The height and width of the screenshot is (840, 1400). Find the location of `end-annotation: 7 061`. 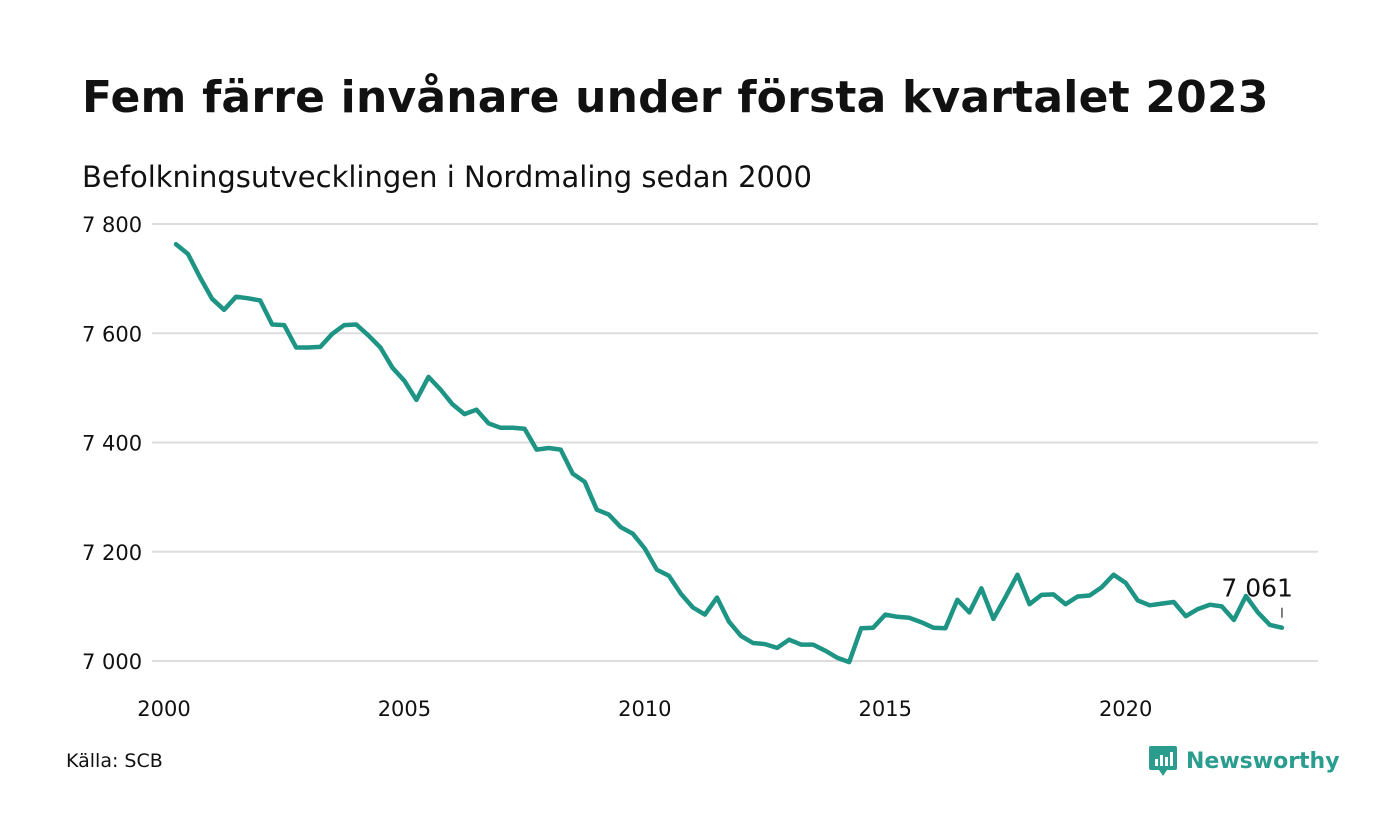

end-annotation: 7 061 is located at coordinates (1257, 596).